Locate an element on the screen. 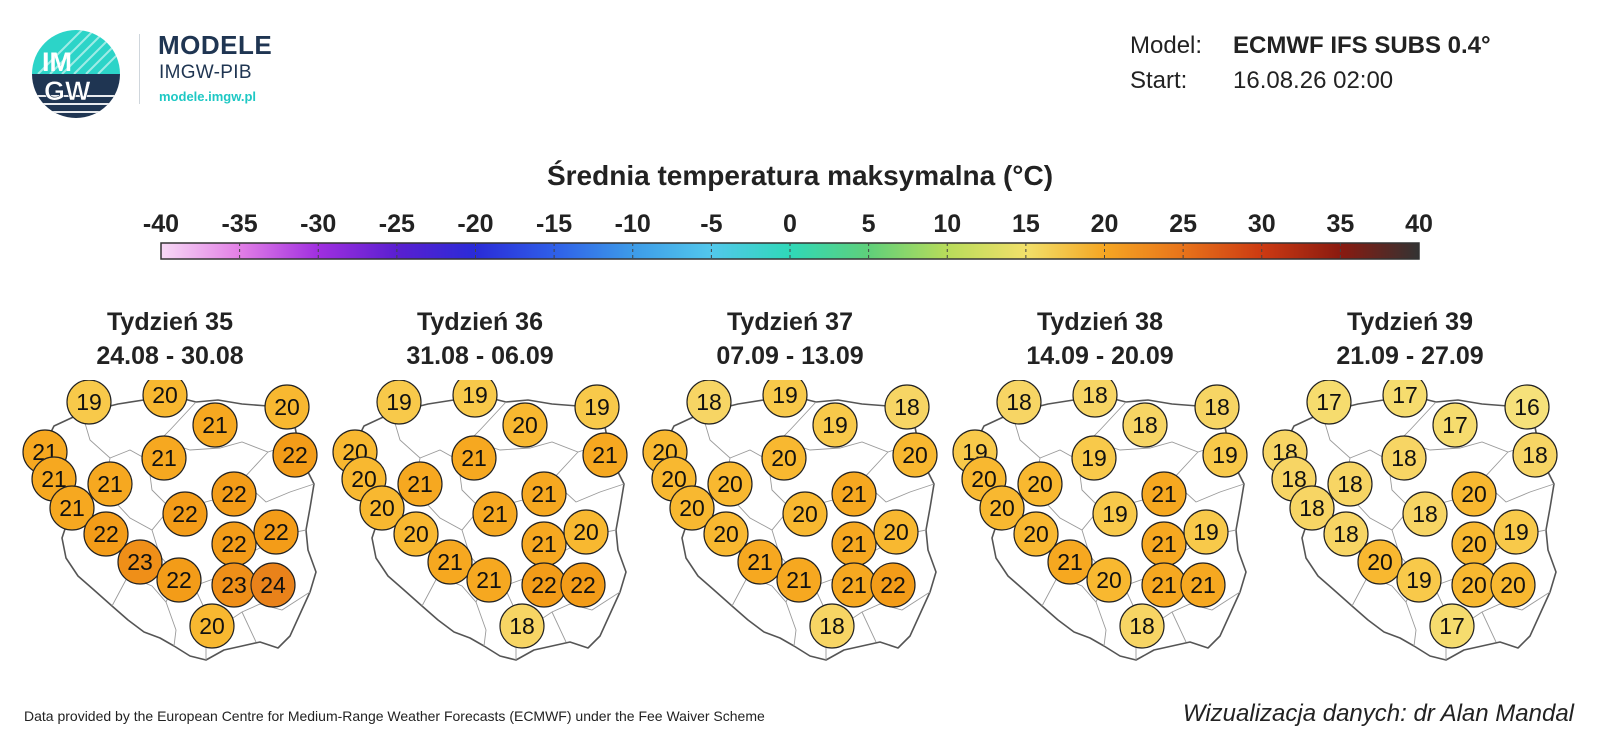  scale-tick-label: -5 is located at coordinates (711, 224).